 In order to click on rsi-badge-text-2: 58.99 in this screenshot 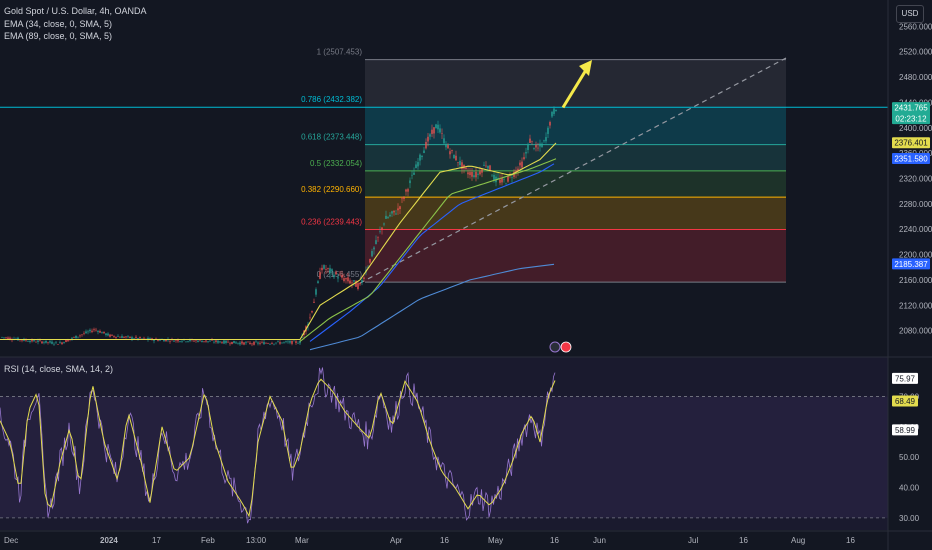, I will do `click(905, 430)`.